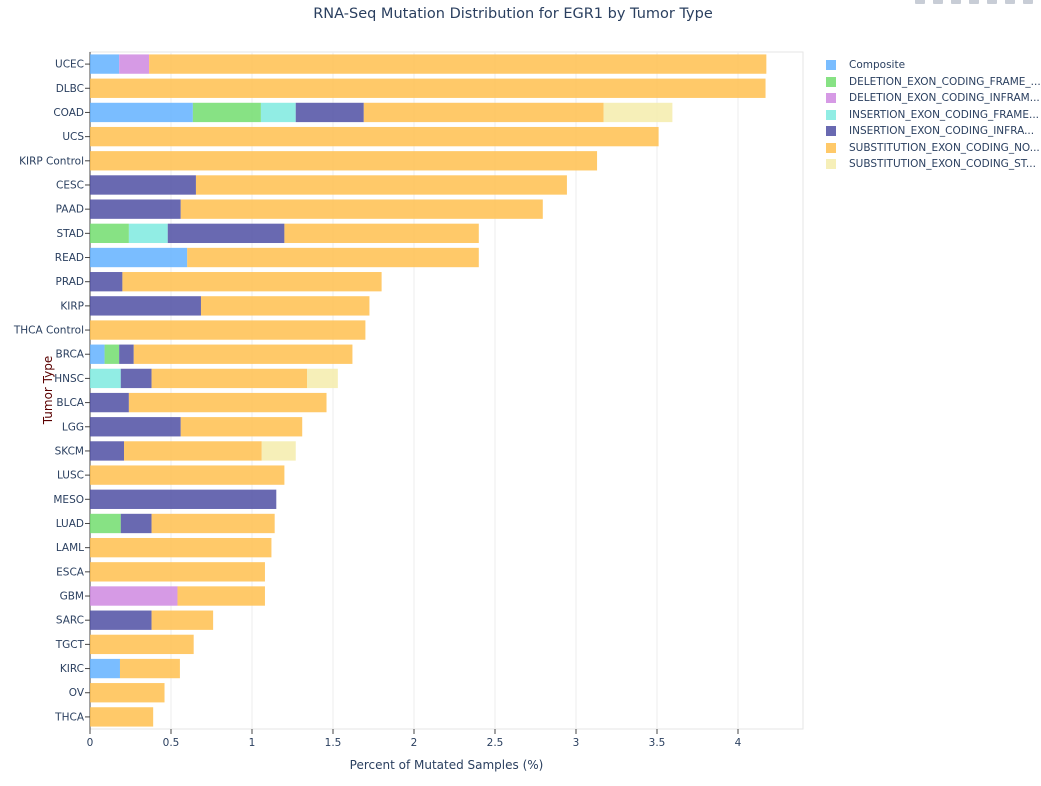 This screenshot has width=1041, height=786. Describe the element at coordinates (70, 403) in the screenshot. I see `y-tick-label: BLCA` at that location.